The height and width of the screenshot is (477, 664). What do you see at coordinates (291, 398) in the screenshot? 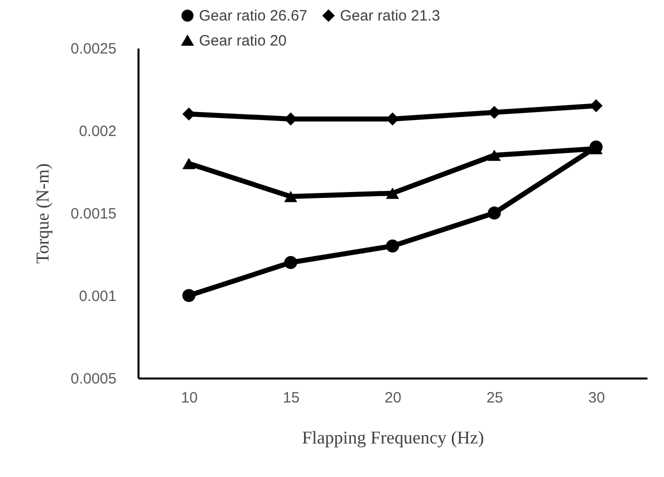
I see `x-tick-label: 15` at bounding box center [291, 398].